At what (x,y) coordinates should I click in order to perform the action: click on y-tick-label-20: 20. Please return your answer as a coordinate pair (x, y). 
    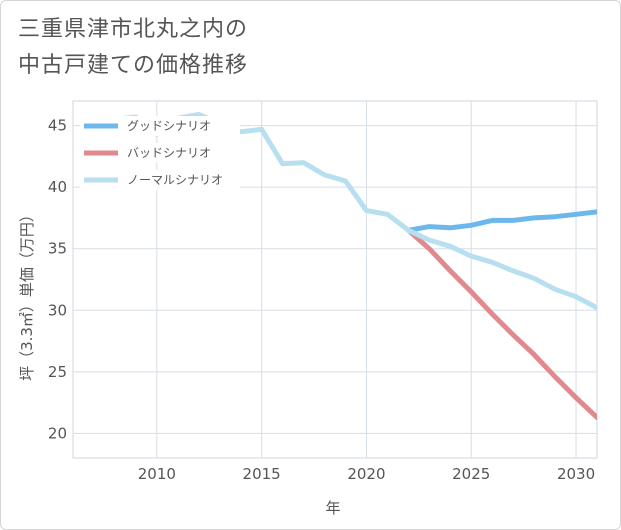
    Looking at the image, I should click on (57, 433).